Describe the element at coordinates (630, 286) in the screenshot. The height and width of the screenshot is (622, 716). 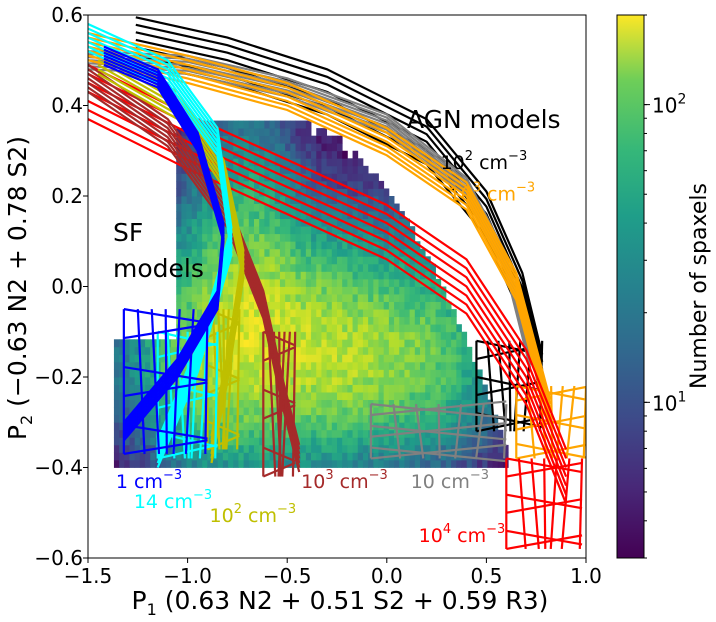
I see `colorbar-gradient` at that location.